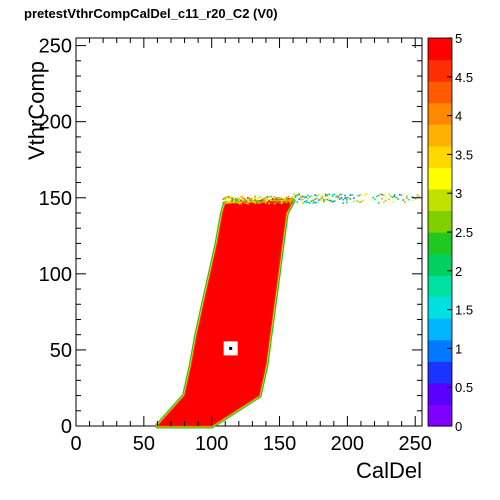 This screenshot has height=500, width=500. Describe the element at coordinates (458, 116) in the screenshot. I see `colorbar-tick-label: 4` at that location.